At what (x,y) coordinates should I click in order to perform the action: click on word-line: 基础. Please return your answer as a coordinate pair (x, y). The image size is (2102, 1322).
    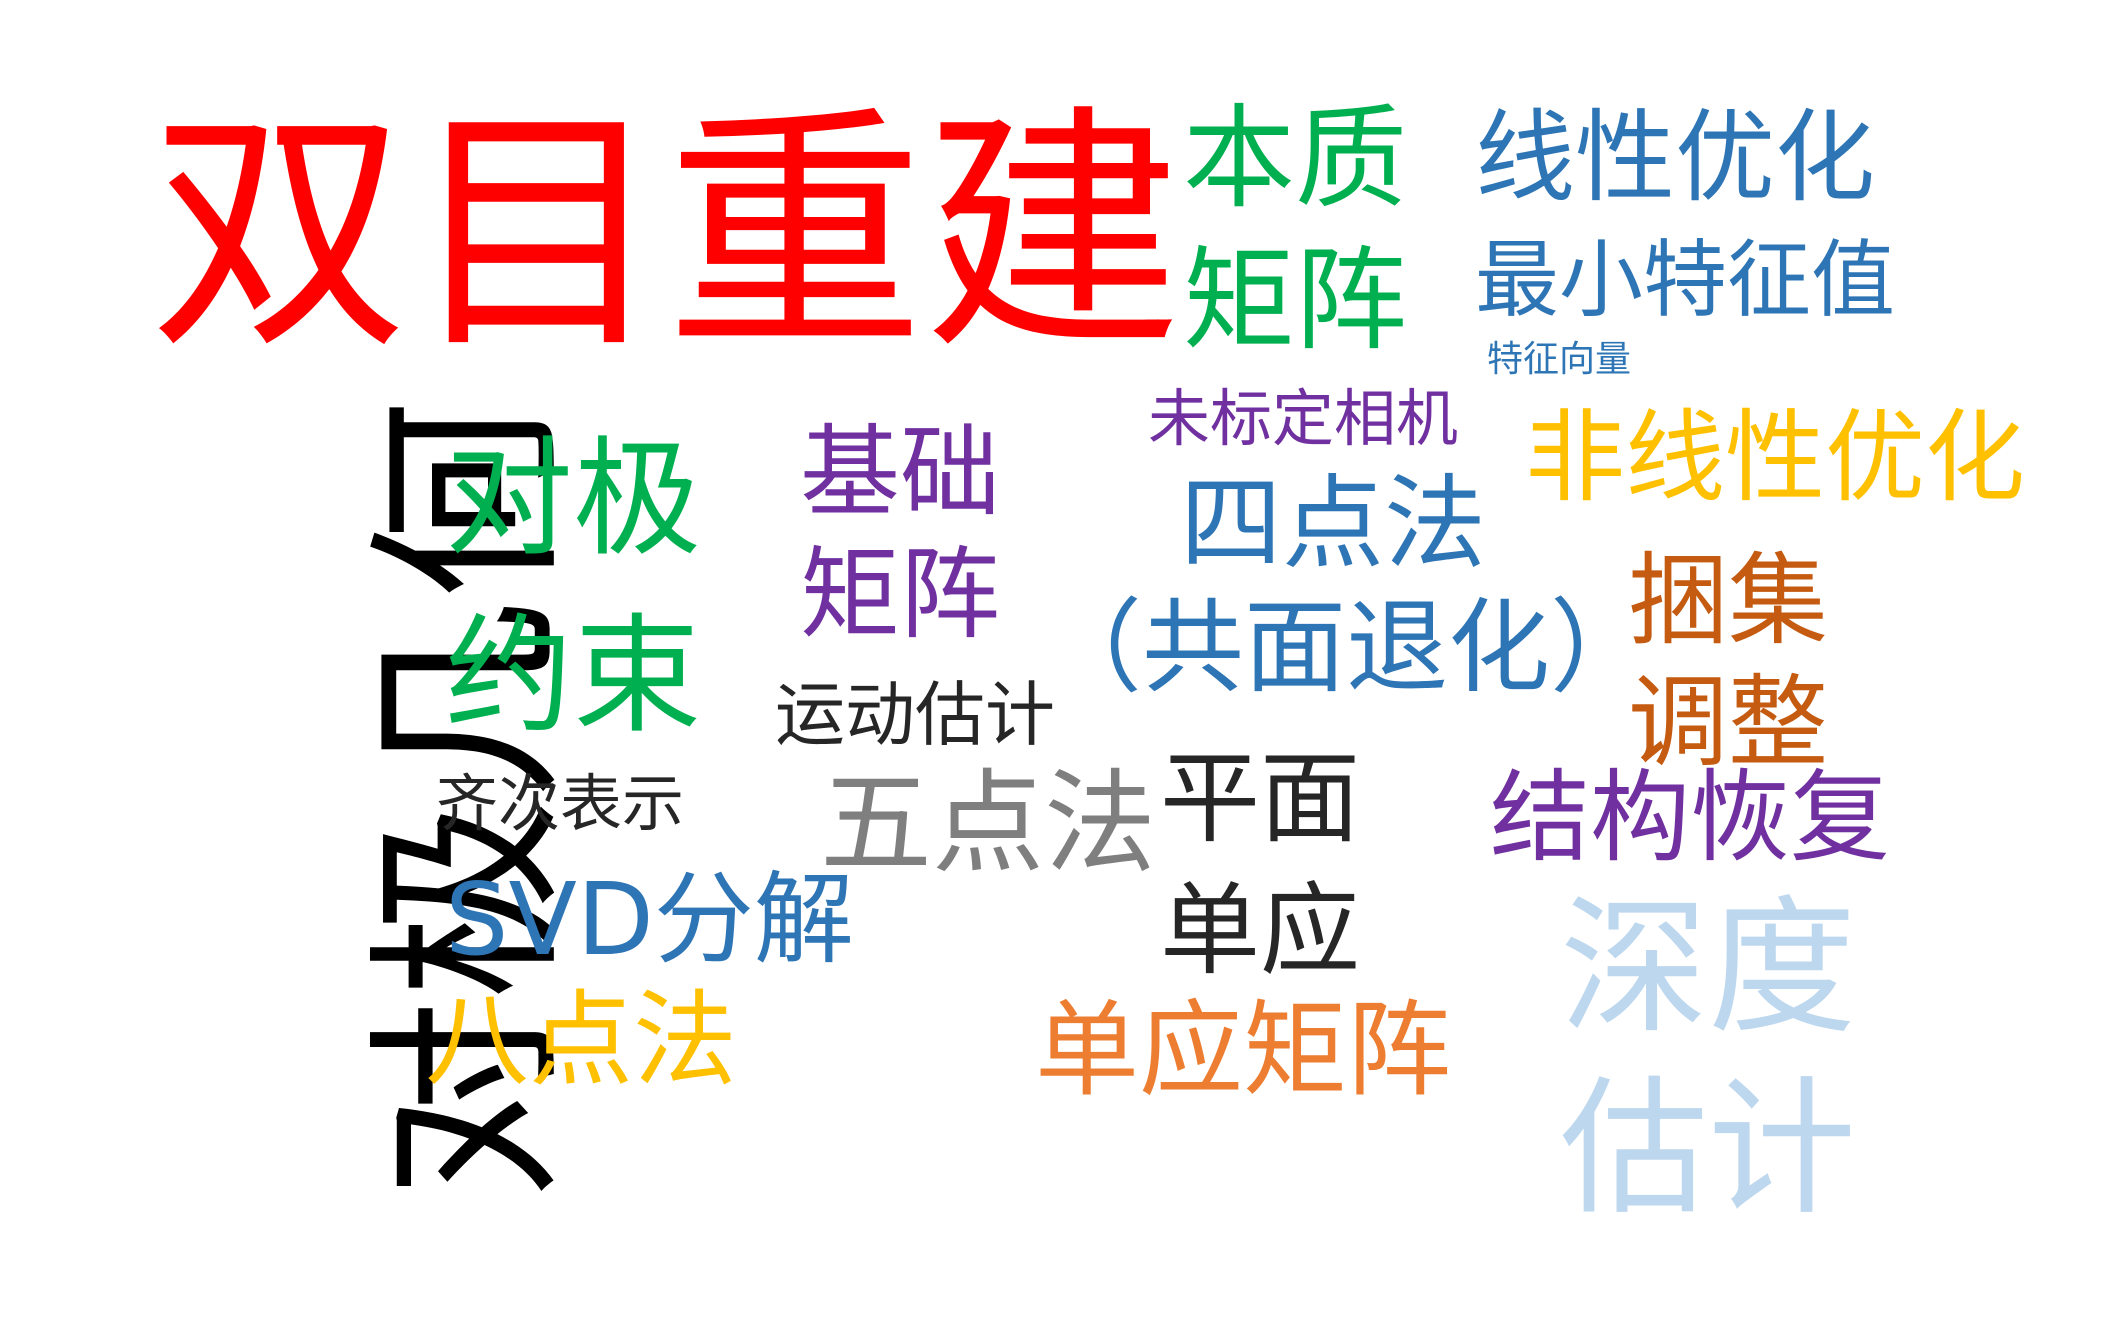
    Looking at the image, I should click on (900, 472).